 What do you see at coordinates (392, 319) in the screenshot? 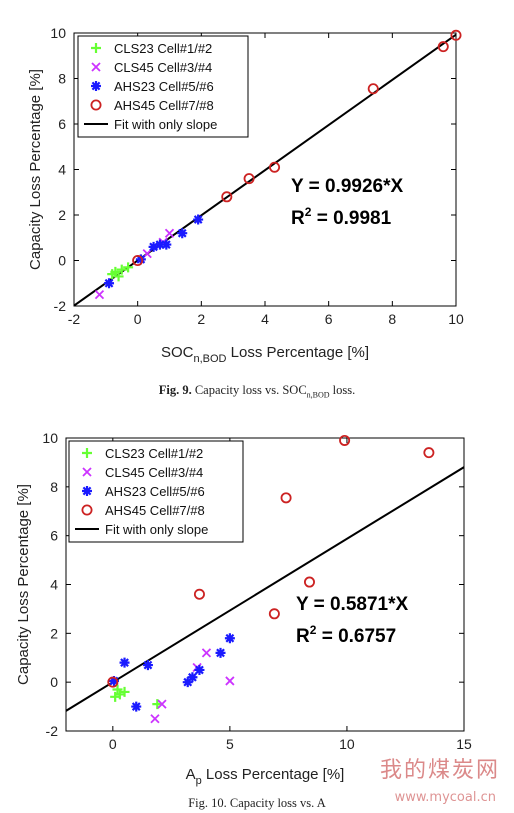
I see `x-tick-label: 8` at bounding box center [392, 319].